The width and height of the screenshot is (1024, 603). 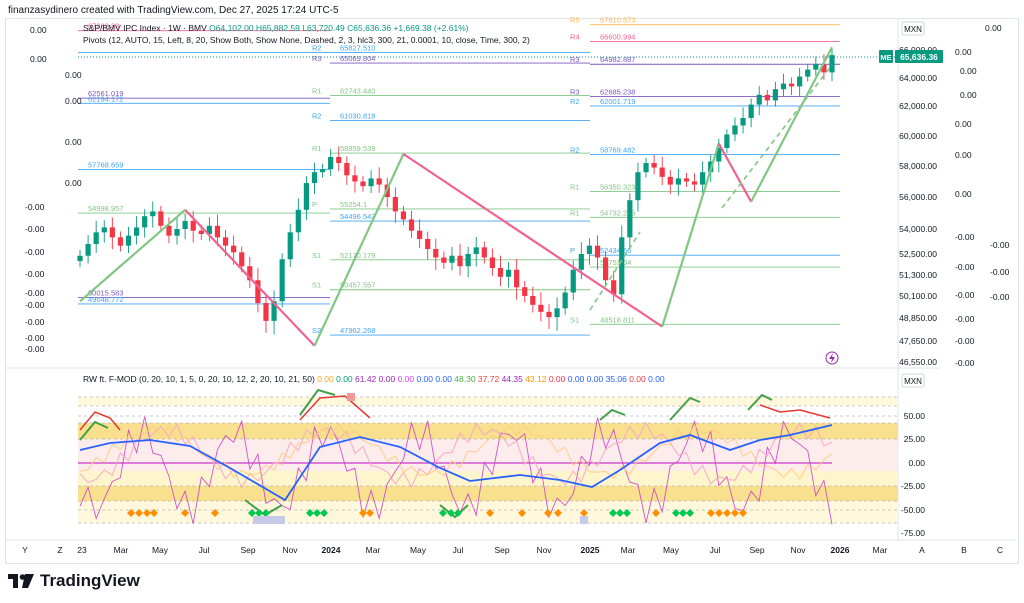 What do you see at coordinates (534, 379) in the screenshot?
I see `indicator-value: 43.12` at bounding box center [534, 379].